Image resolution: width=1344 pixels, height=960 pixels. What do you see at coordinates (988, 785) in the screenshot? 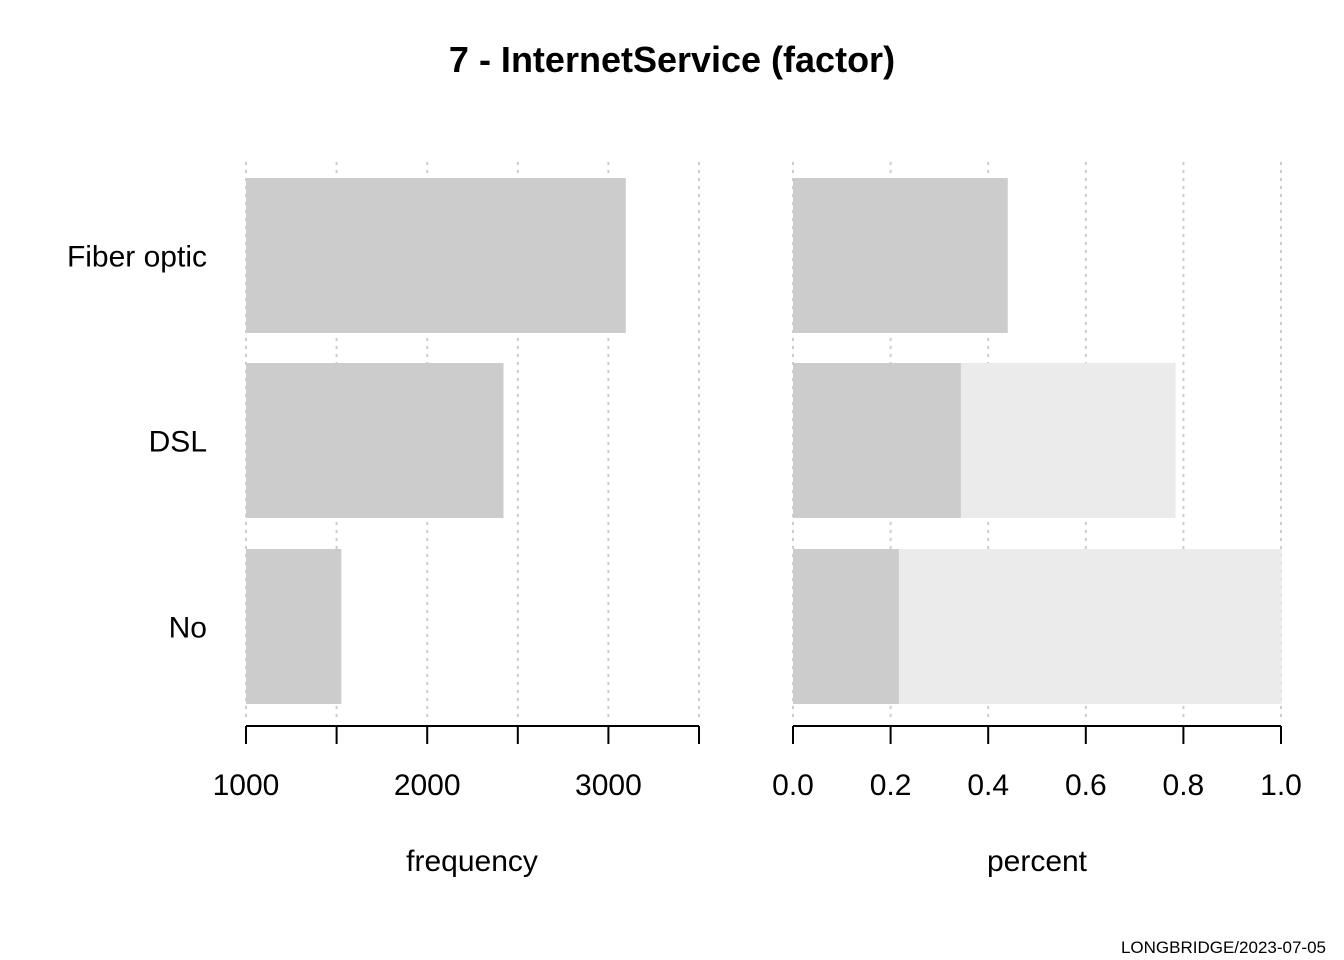
I see `percent-tick-label: 0.4` at bounding box center [988, 785].